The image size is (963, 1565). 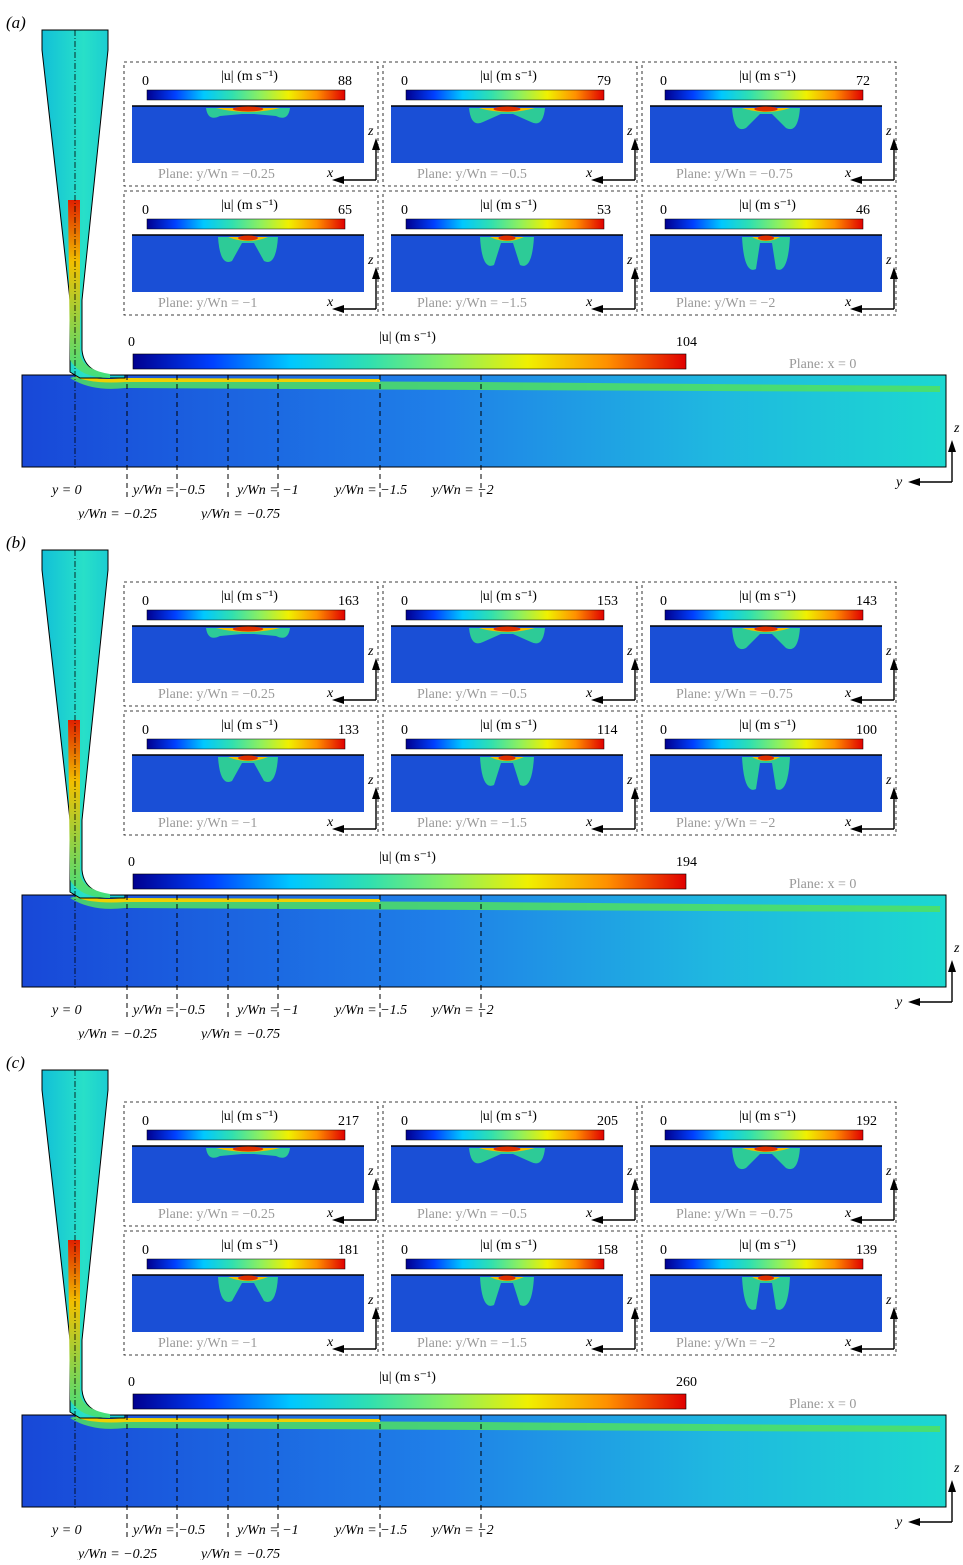 I want to click on inset-1: 0 |u| (m s⁻¹) 217 Plane: y/Wn = −0.25 z x, so click(x=251, y=1164).